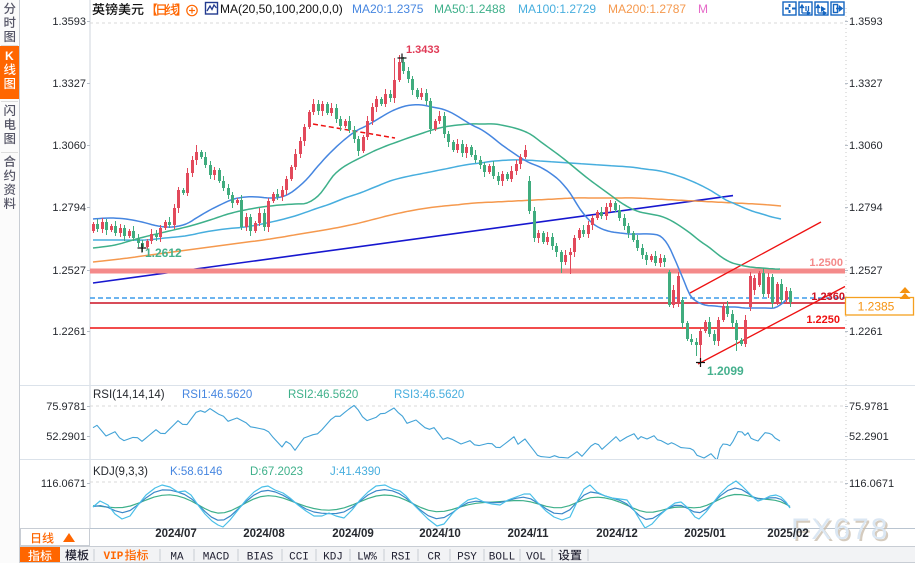 This screenshot has height=563, width=915. What do you see at coordinates (333, 557) in the screenshot?
I see `svg-text: KDJ` at bounding box center [333, 557].